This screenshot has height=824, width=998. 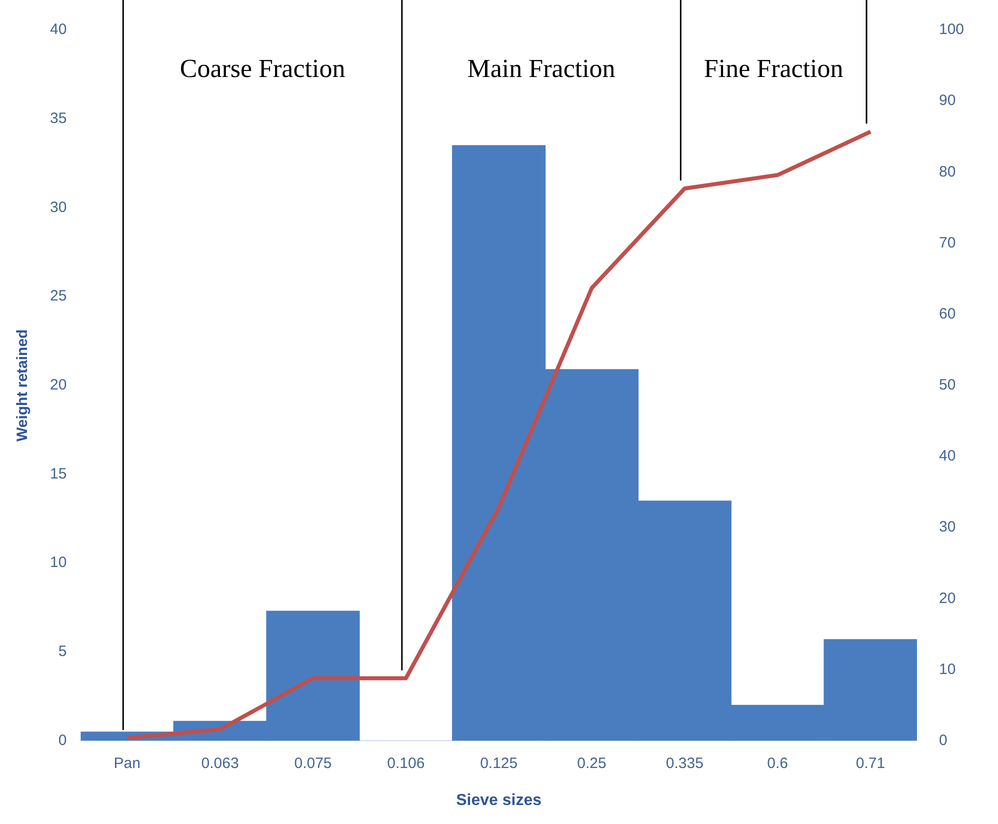 What do you see at coordinates (499, 763) in the screenshot?
I see `x-tick-label: 0.125` at bounding box center [499, 763].